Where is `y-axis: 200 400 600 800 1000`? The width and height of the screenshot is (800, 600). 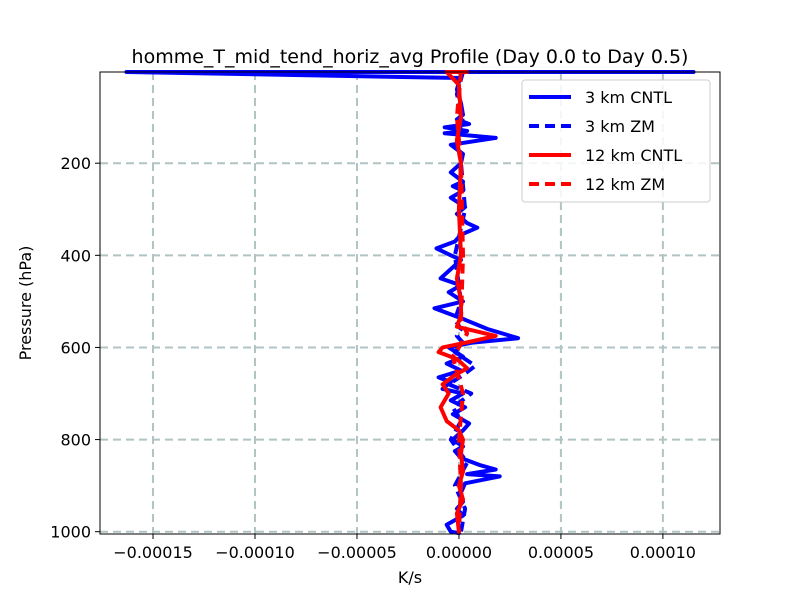
y-axis: 200 400 600 800 1000 is located at coordinates (75, 348).